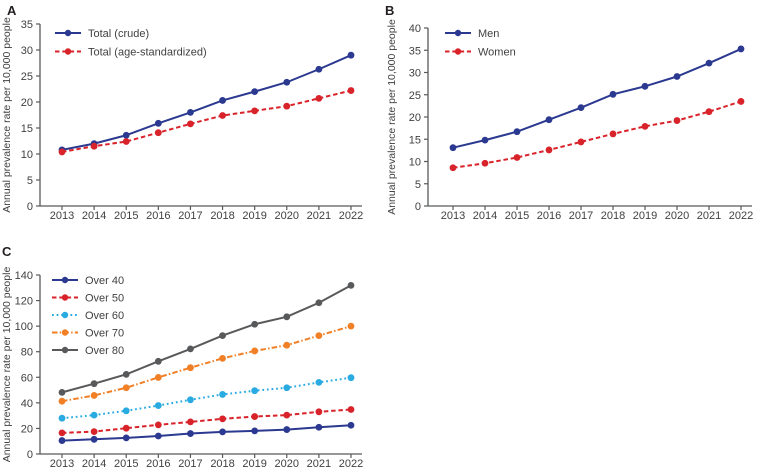 This screenshot has height=474, width=761. What do you see at coordinates (147, 53) in the screenshot?
I see `legend-label-total-age-standardized: Total (age-standardized)` at bounding box center [147, 53].